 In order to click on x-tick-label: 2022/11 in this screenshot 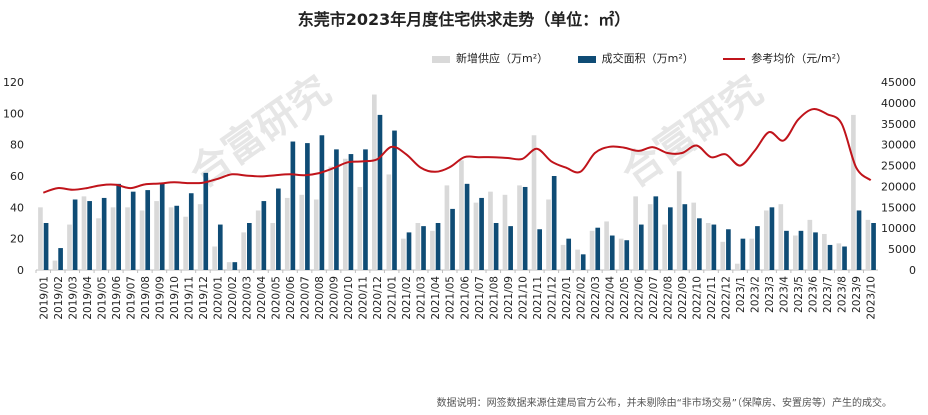, I will do `click(712, 298)`.